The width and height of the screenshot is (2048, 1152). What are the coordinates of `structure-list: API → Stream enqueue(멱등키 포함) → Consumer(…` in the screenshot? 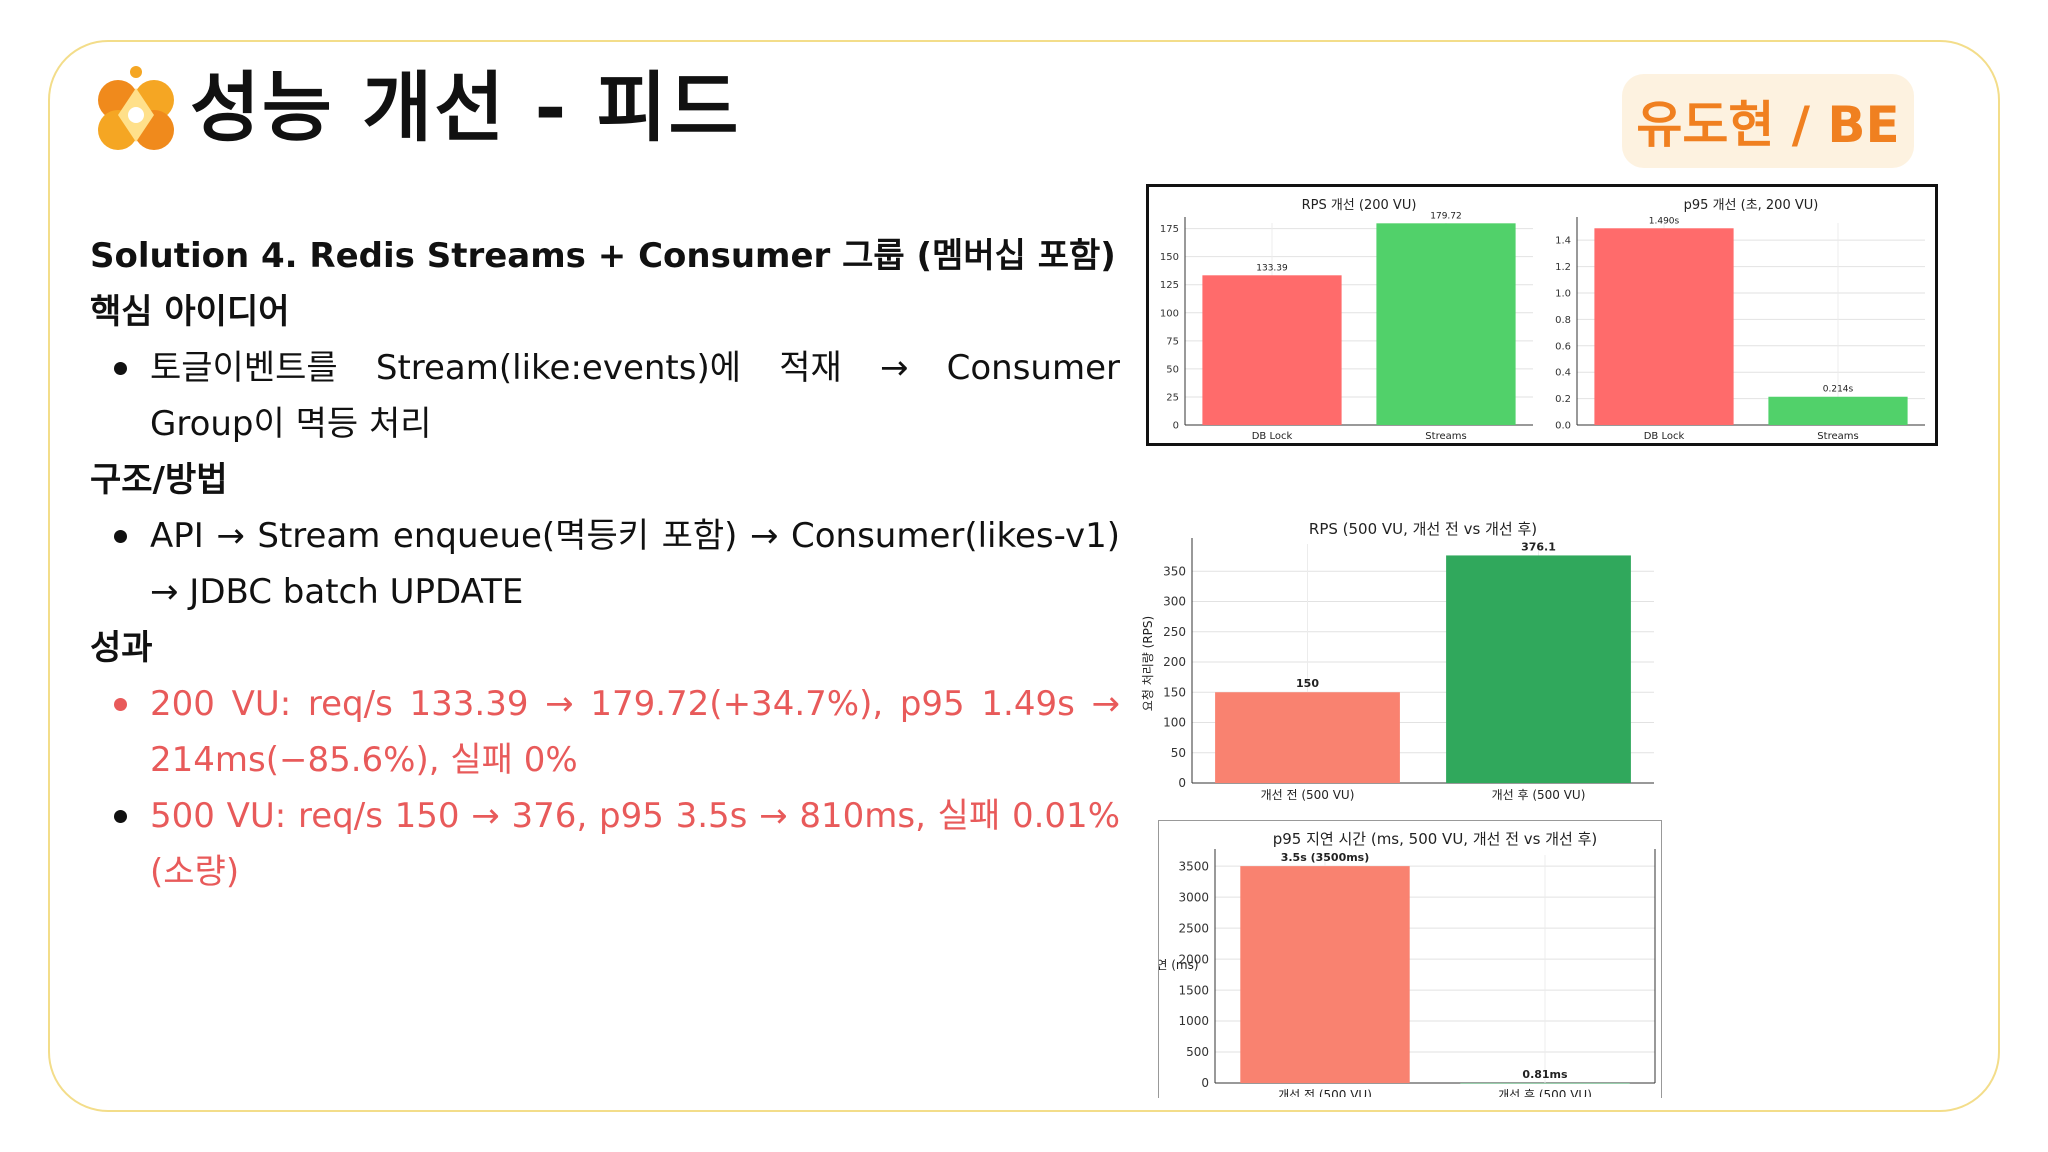 It's located at (605, 564).